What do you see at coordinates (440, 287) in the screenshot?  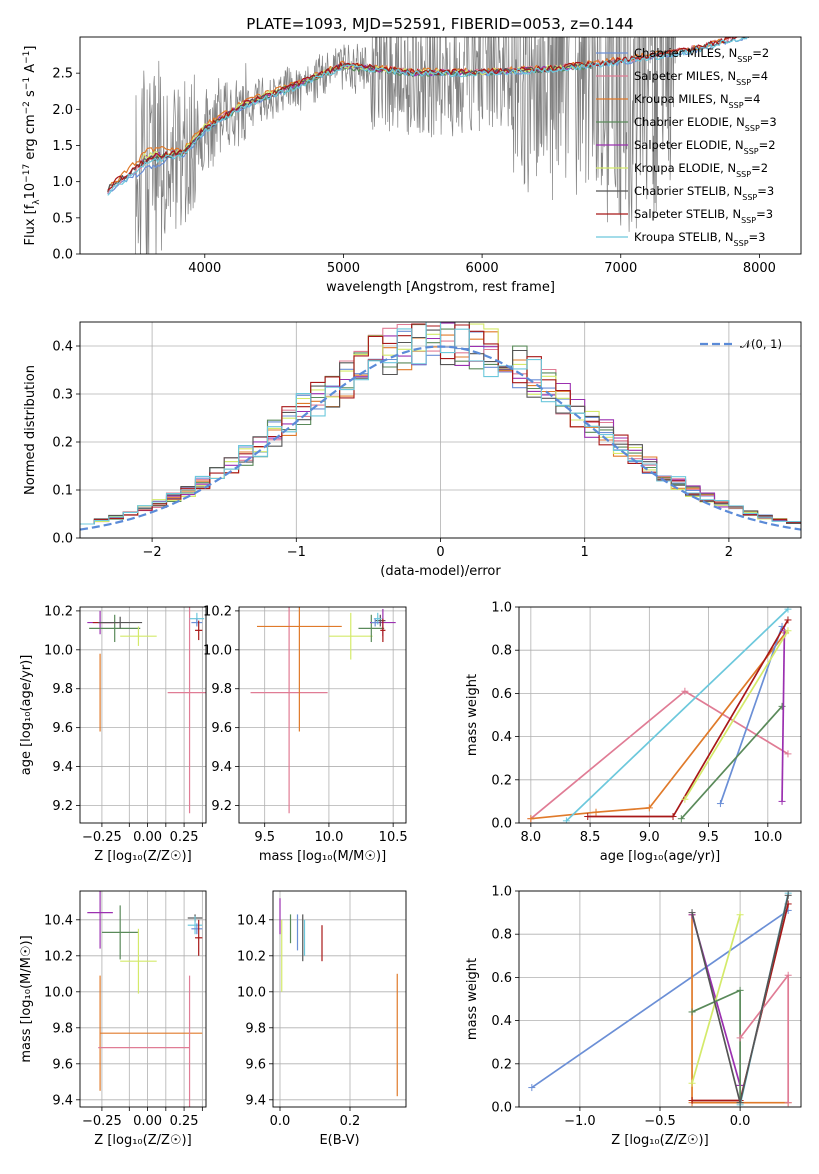 I see `x-axis-label: wavelength [Angstrom, rest frame]` at bounding box center [440, 287].